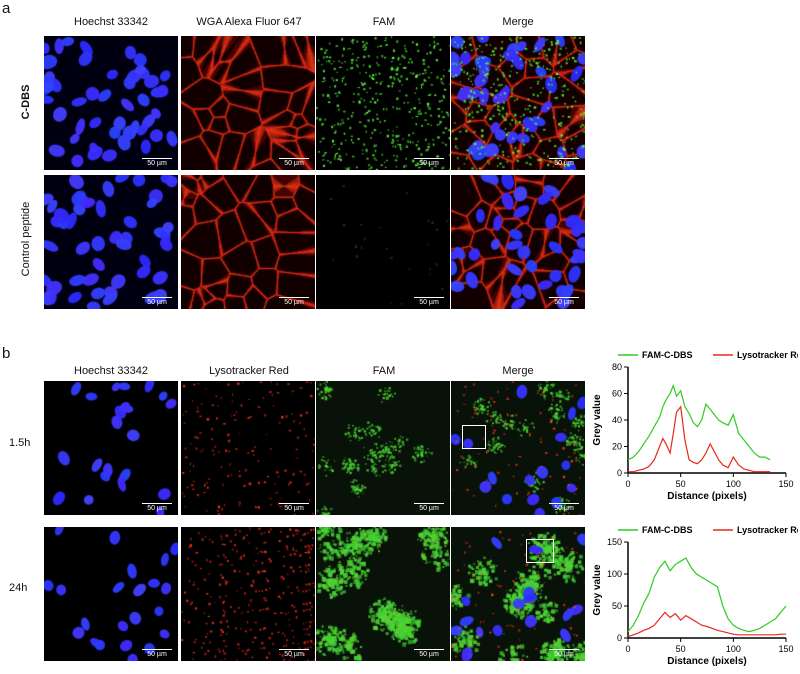 This screenshot has height=674, width=800. What do you see at coordinates (614, 574) in the screenshot?
I see `y-tick-label: 100` at bounding box center [614, 574].